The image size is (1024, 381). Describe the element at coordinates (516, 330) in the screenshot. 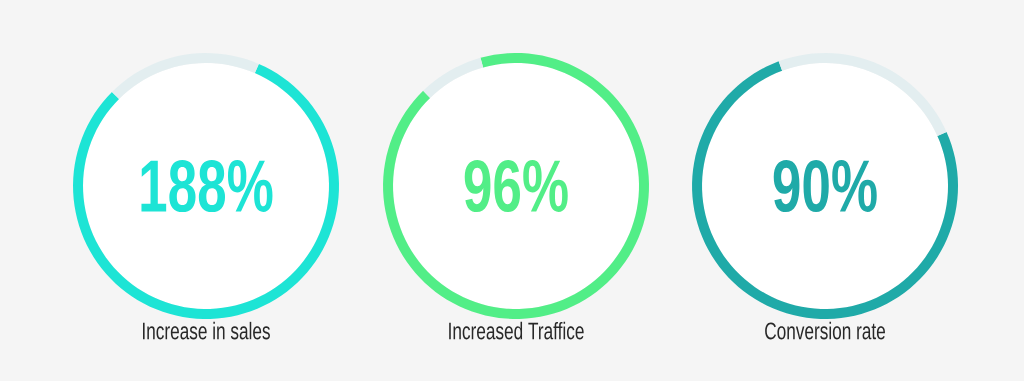

I see `text: Increased Traffice` at that location.